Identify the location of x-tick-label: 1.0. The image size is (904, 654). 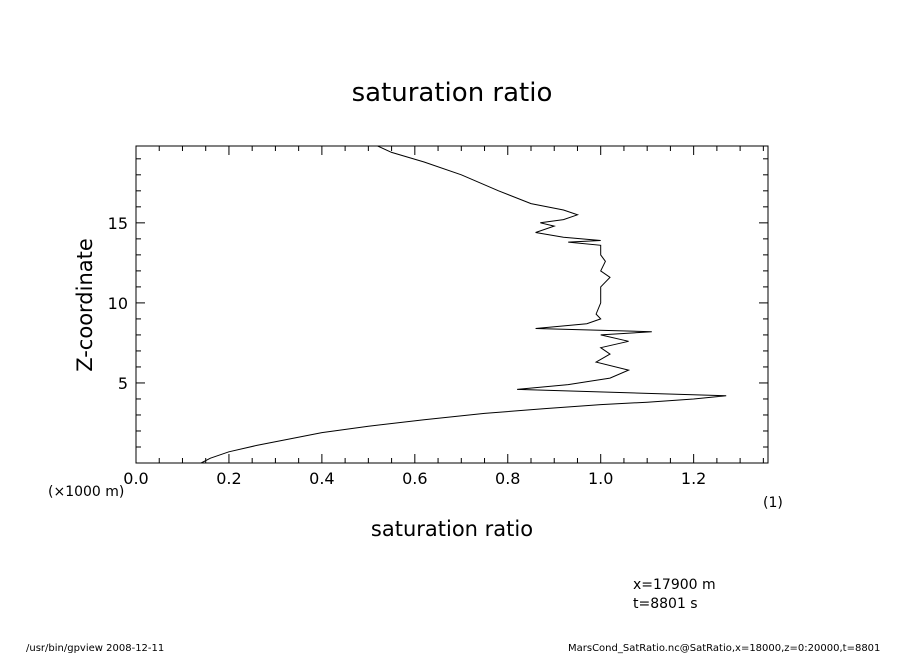
(600, 478).